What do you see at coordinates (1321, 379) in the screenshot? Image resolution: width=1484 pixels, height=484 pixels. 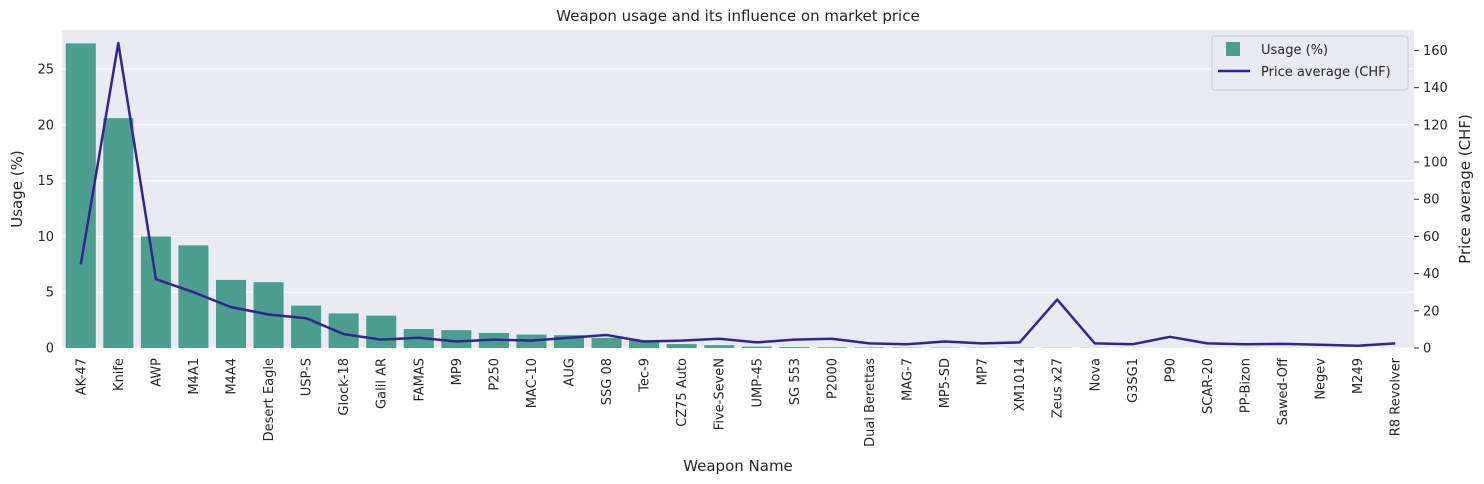 I see `x-tick-label: Negev` at bounding box center [1321, 379].